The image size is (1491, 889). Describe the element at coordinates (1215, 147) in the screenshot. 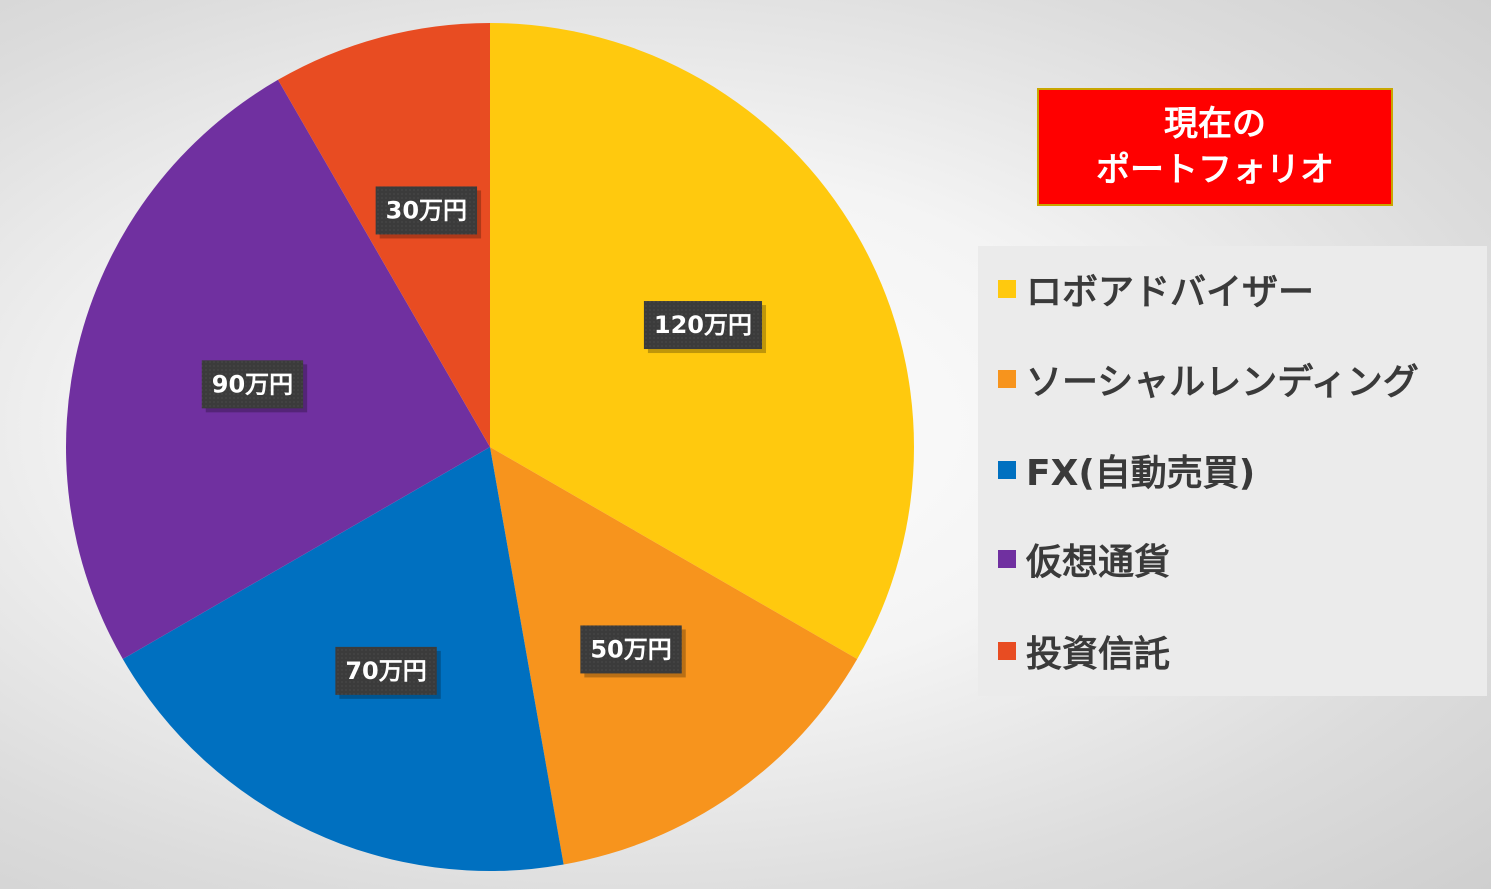

I see `chart-title: 現在の ポートフォリオ` at that location.